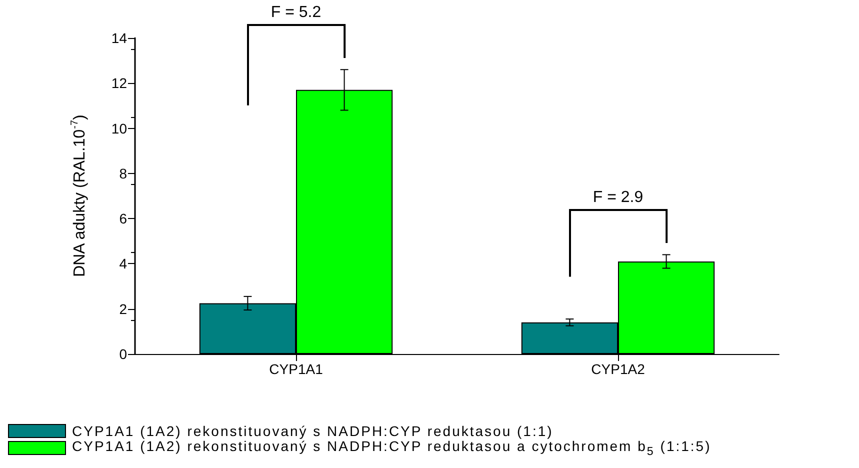  Describe the element at coordinates (119, 38) in the screenshot. I see `y-tick-label: 14` at that location.